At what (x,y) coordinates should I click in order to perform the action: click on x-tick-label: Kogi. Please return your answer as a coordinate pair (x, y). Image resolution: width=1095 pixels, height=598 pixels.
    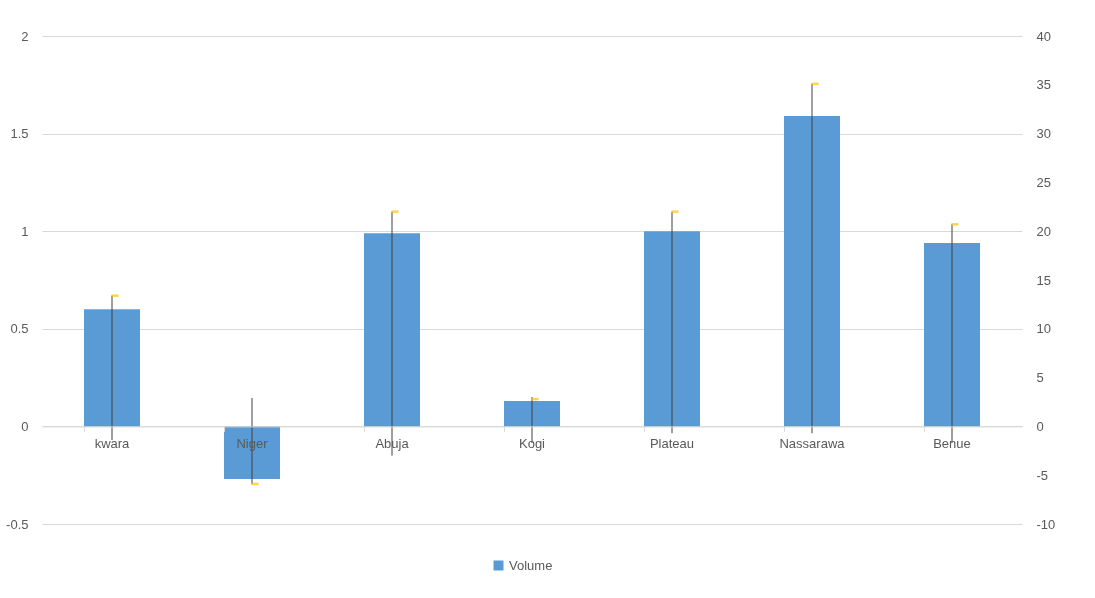
    Looking at the image, I should click on (532, 443).